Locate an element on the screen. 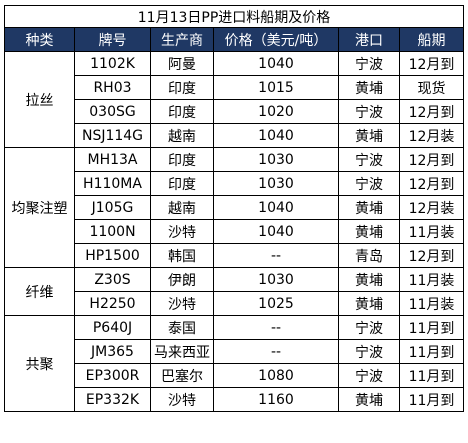 Image resolution: width=468 pixels, height=443 pixels. table-title: 11月13日PP进口料船期及价格 is located at coordinates (234, 16).